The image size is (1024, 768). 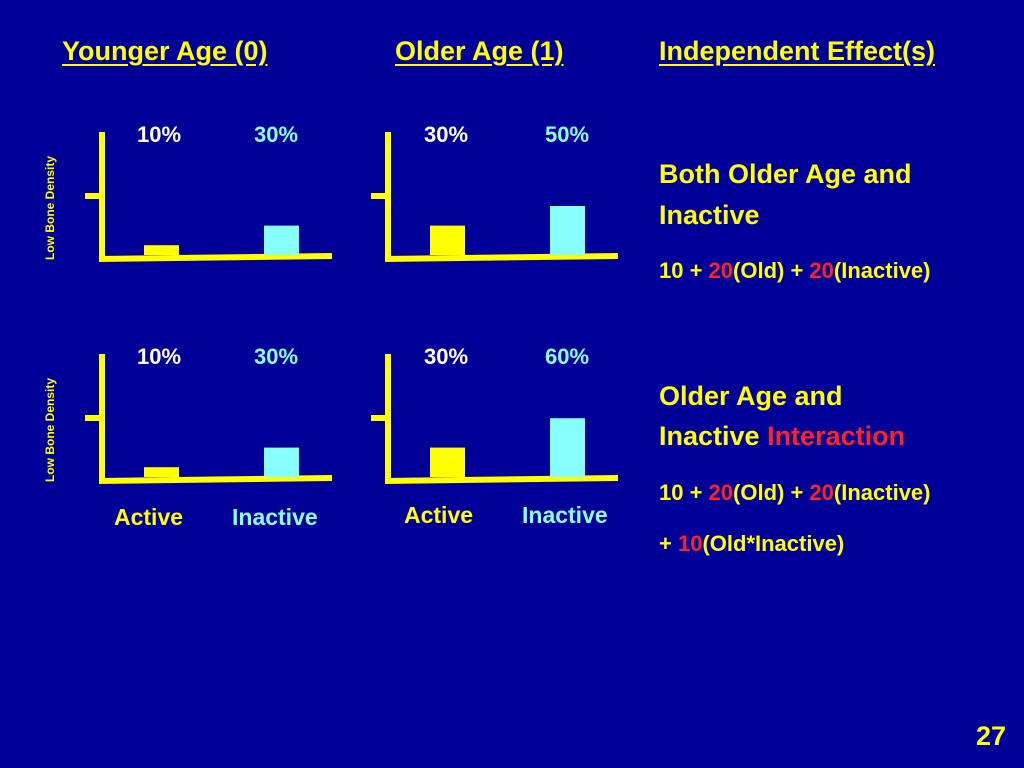 What do you see at coordinates (752, 543) in the screenshot?
I see `block2-formula-line2: + 10(Old*Inactive)` at bounding box center [752, 543].